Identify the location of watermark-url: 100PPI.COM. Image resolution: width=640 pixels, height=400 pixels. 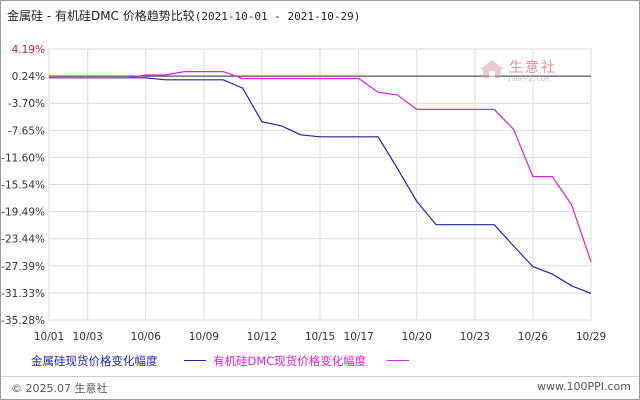
(528, 79).